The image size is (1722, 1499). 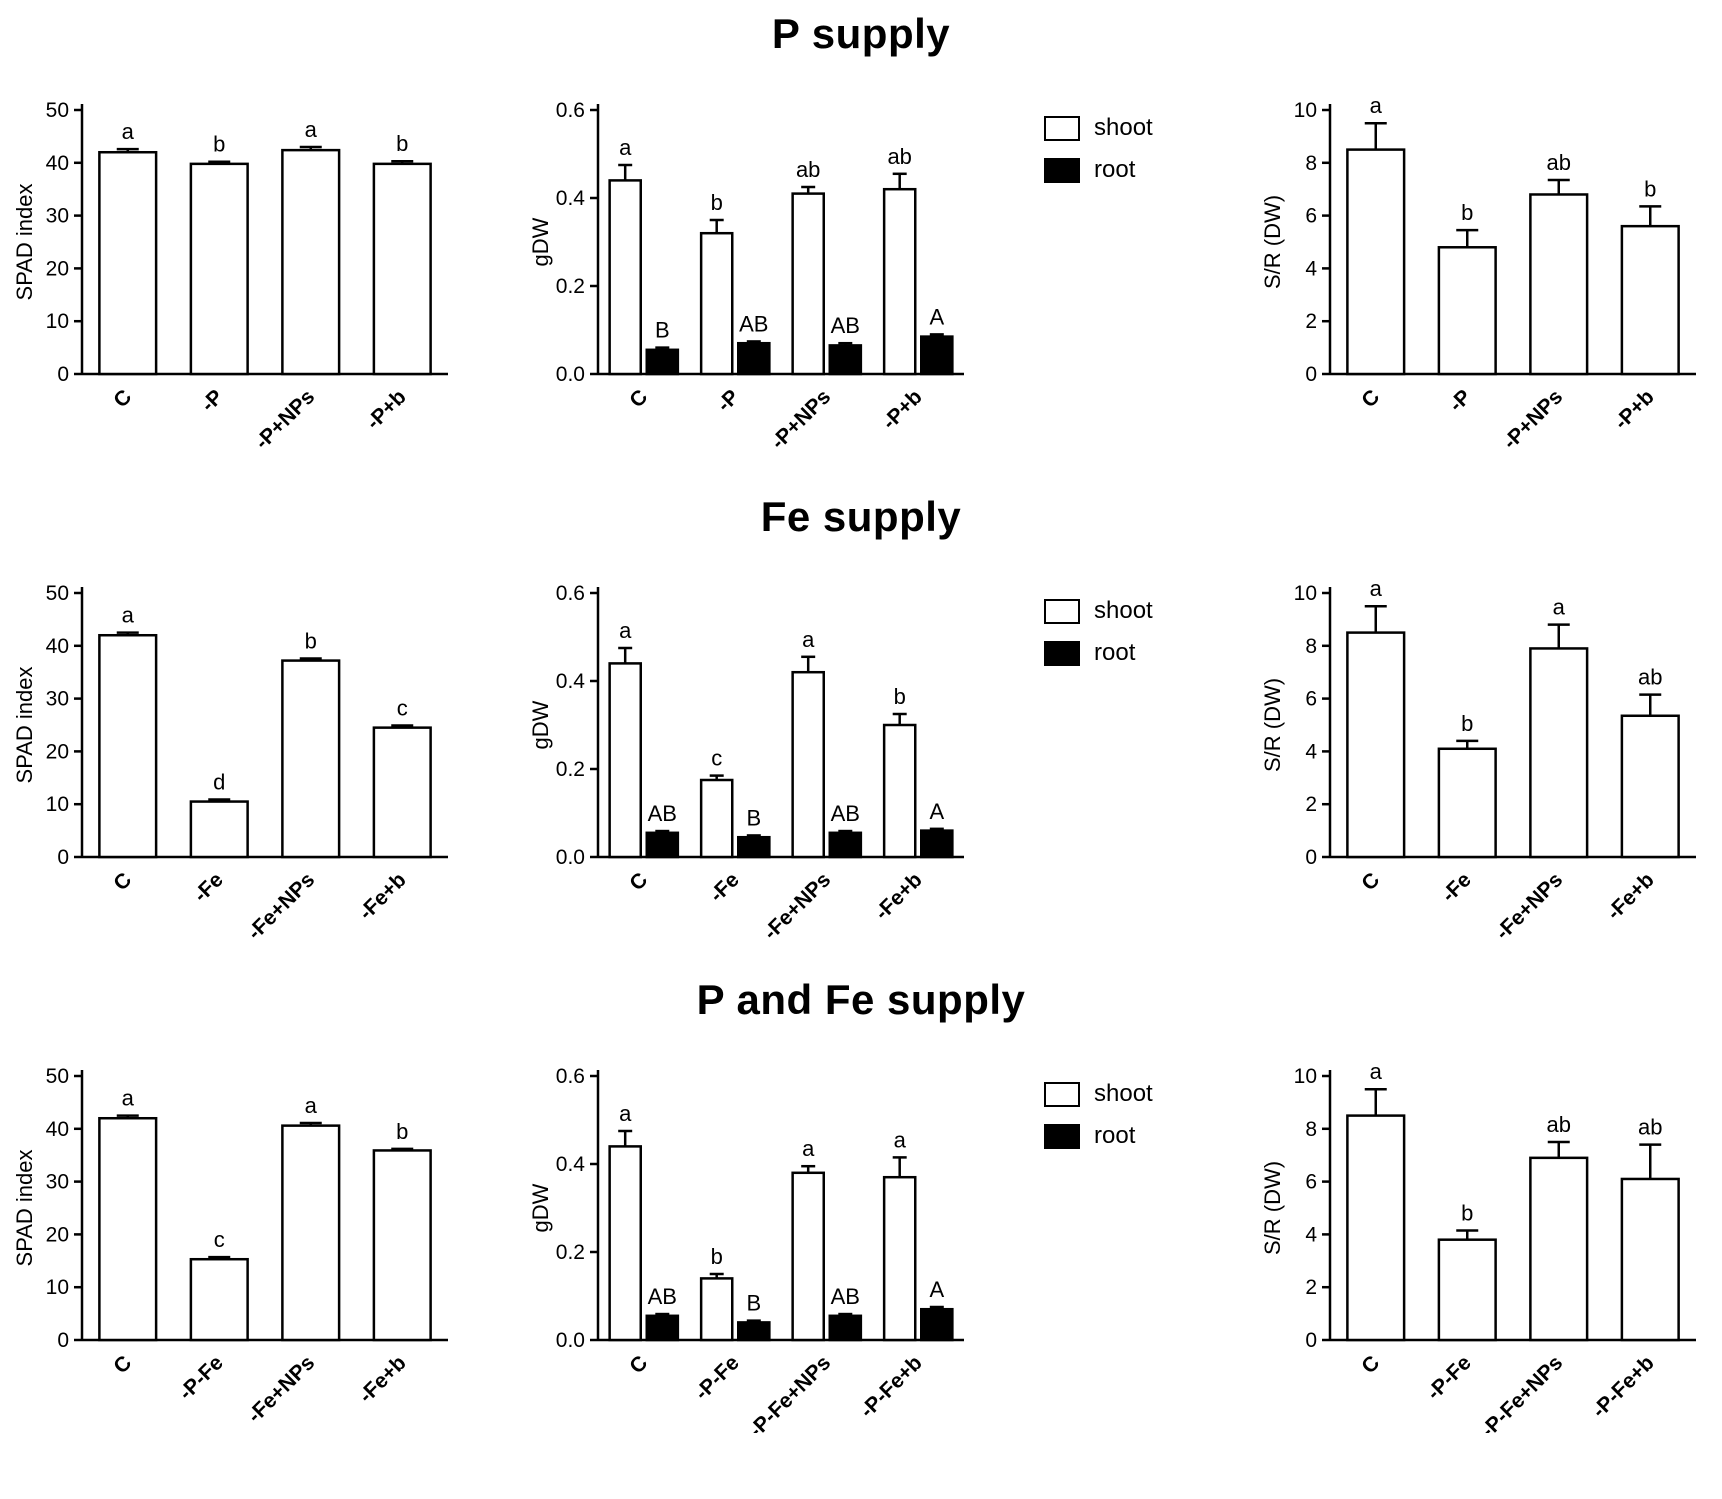 What do you see at coordinates (1311, 216) in the screenshot?
I see `y-tick-label: 6` at bounding box center [1311, 216].